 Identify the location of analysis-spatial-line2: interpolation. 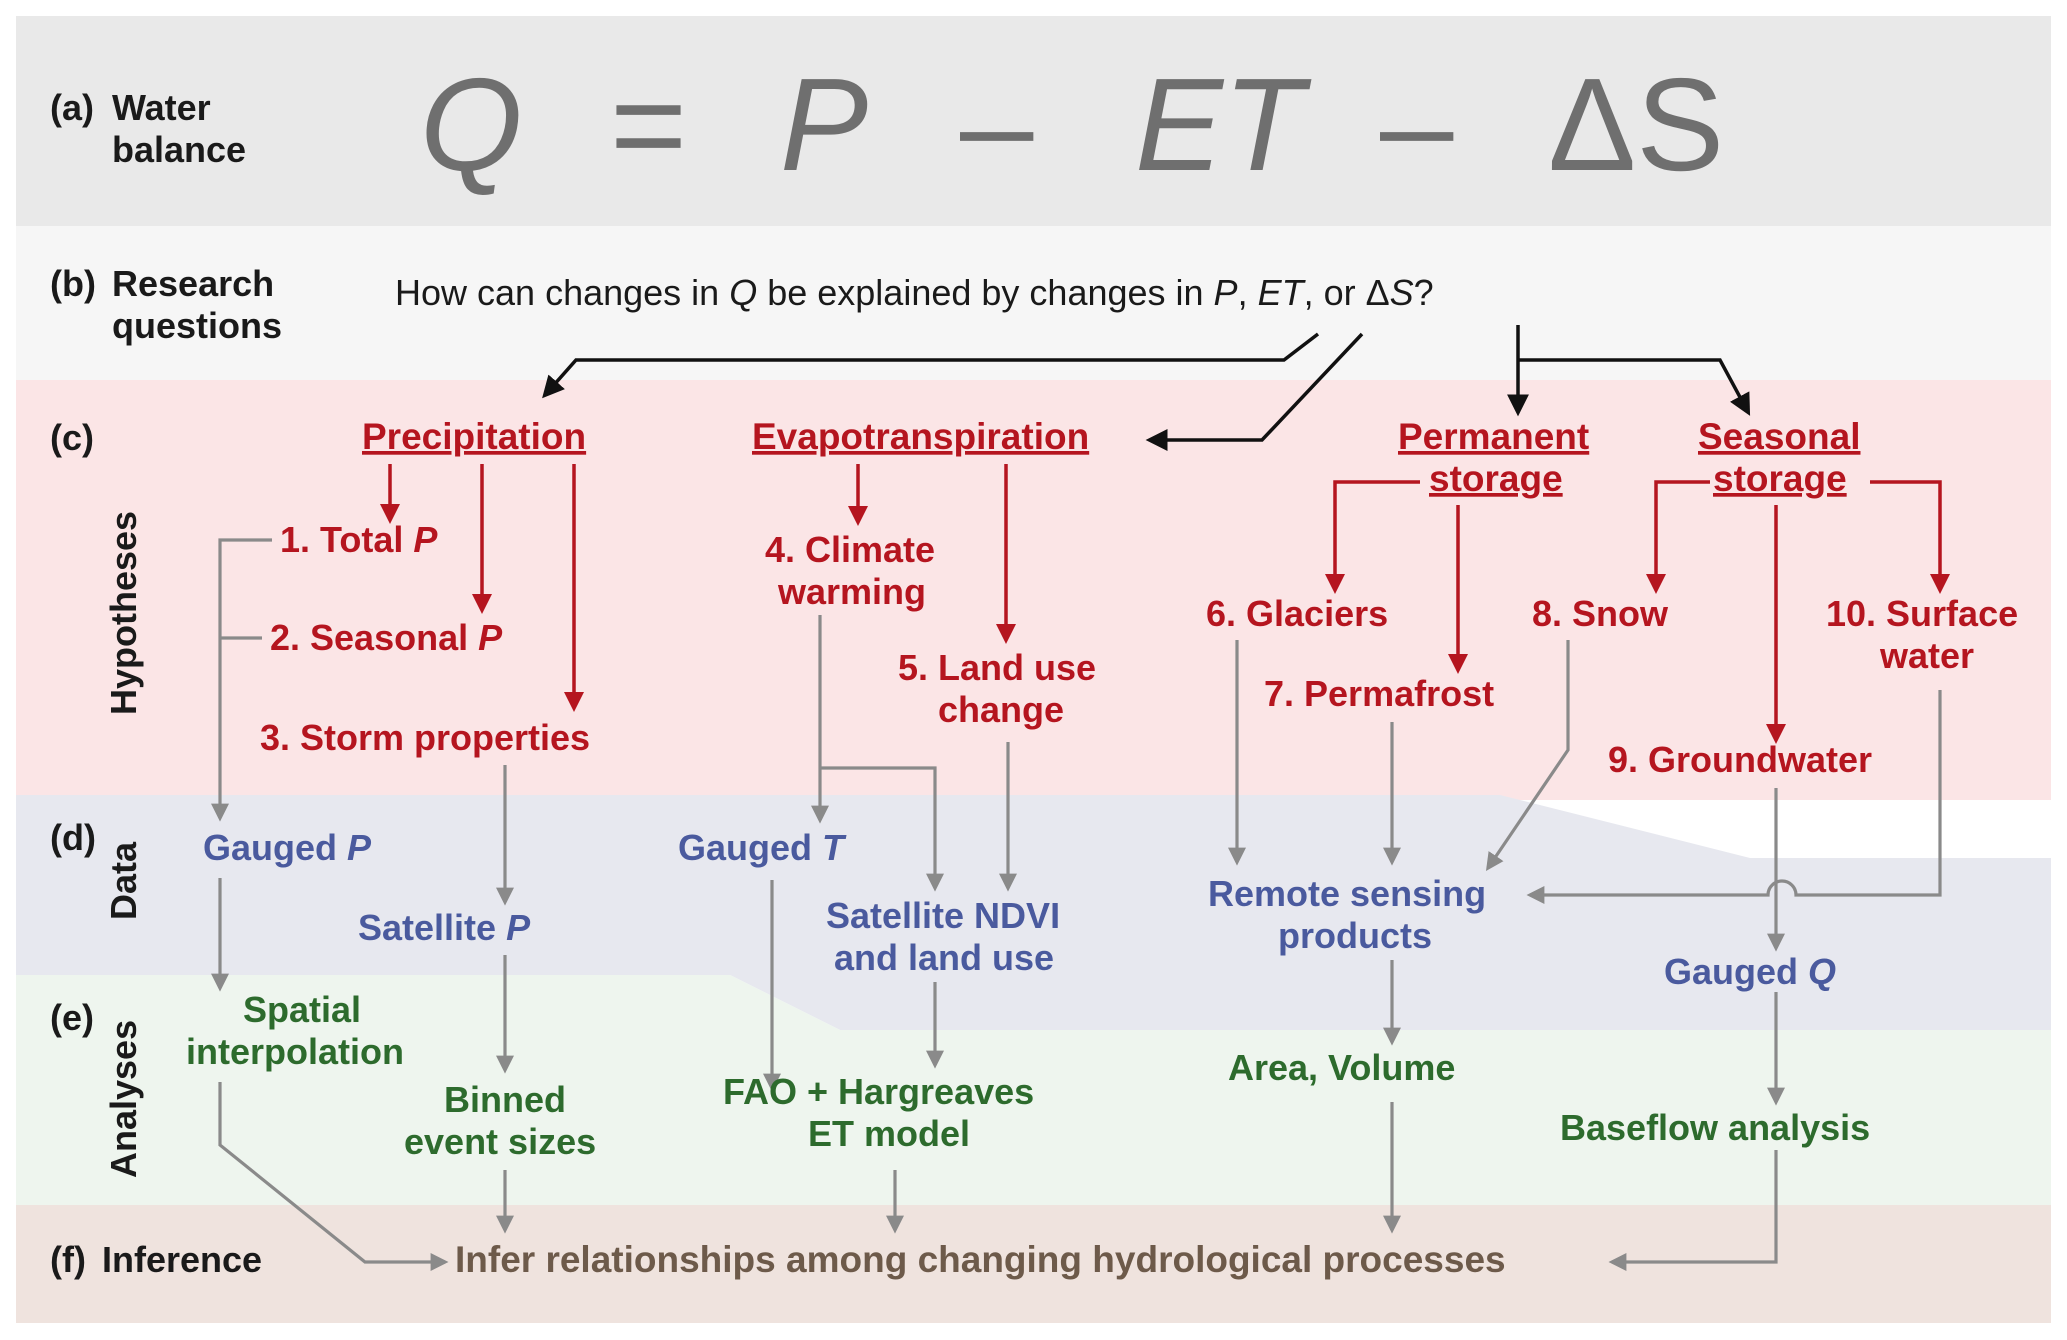
(295, 1051).